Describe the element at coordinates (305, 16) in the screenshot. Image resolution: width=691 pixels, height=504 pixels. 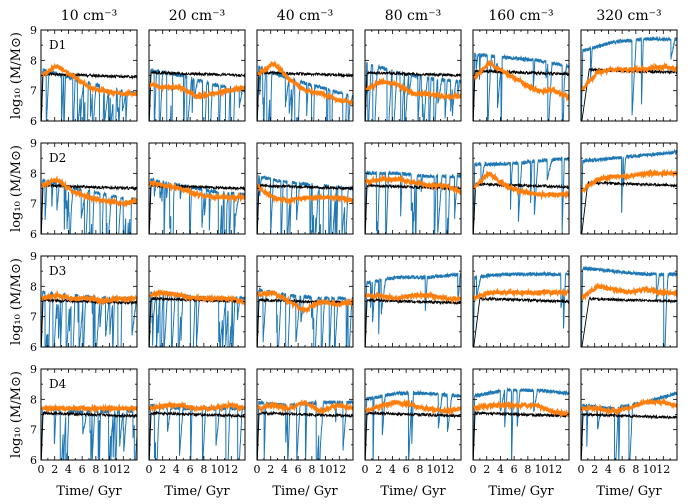
I see `column-title: 40 cm⁻³` at that location.